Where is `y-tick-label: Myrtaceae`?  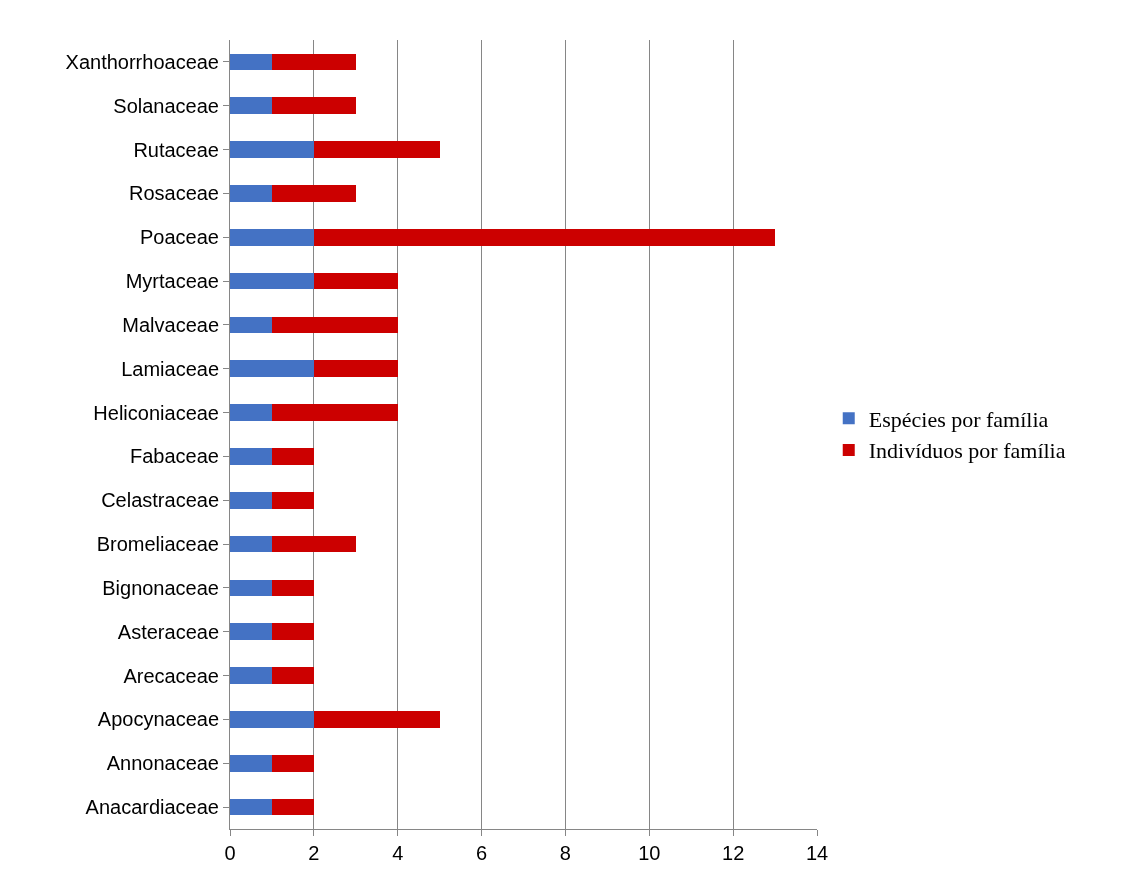
y-tick-label: Myrtaceae is located at coordinates (172, 281).